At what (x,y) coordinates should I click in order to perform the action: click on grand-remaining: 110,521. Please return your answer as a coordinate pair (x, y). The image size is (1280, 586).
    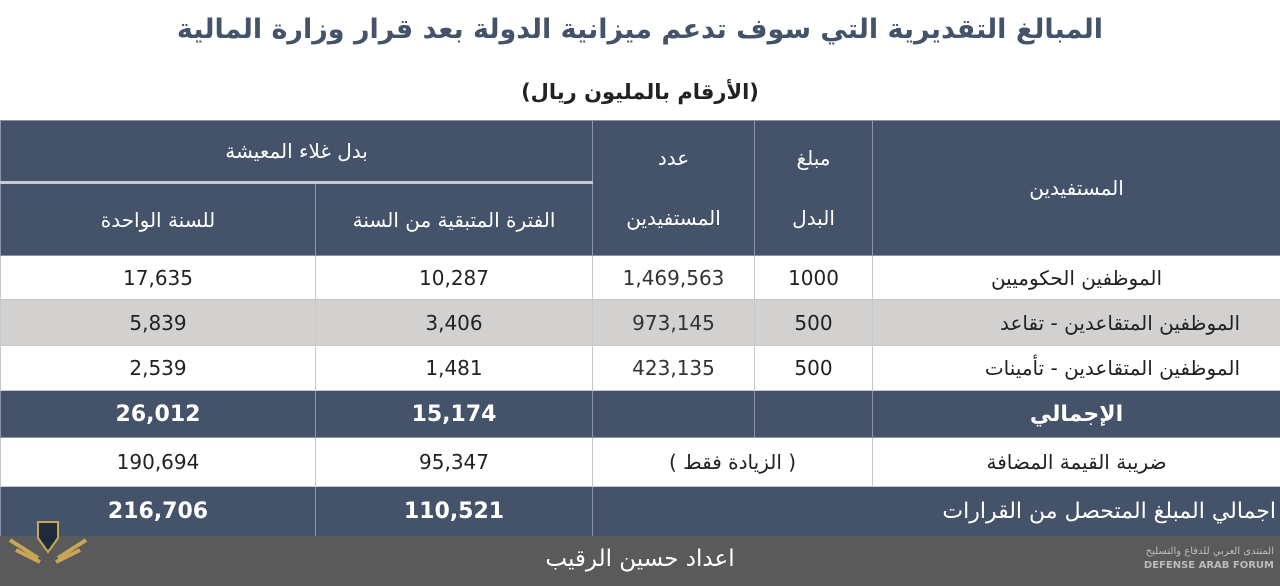
    Looking at the image, I should click on (454, 511).